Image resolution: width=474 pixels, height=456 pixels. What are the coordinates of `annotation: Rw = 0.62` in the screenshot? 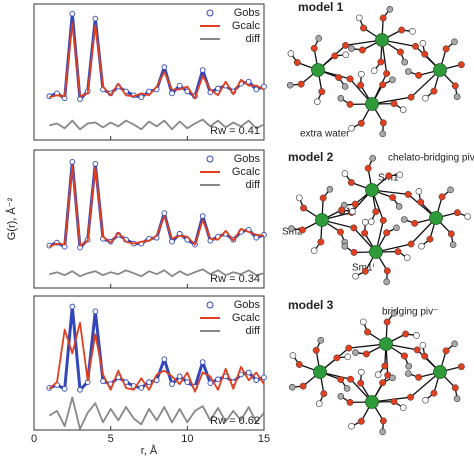 It's located at (235, 421).